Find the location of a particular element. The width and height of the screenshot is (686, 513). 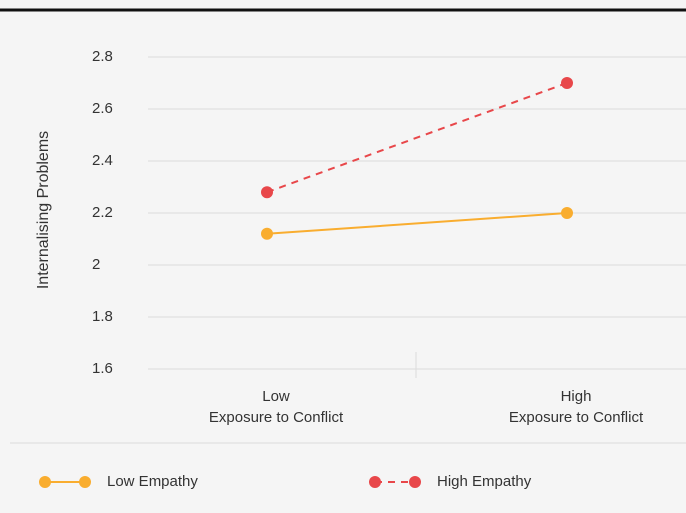

y-tick-label: 2.2 is located at coordinates (102, 212).